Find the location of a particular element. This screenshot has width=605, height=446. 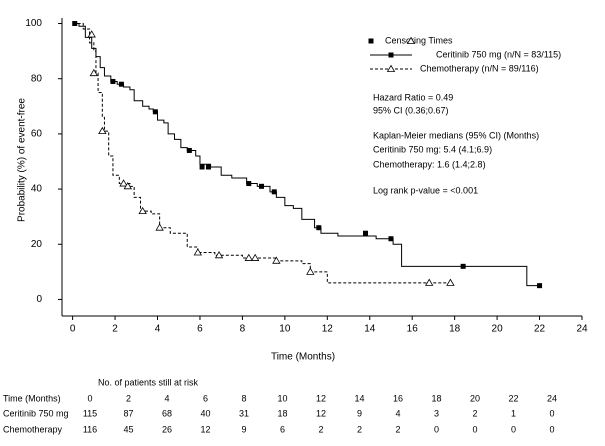

risk-time: 2 is located at coordinates (128, 398).